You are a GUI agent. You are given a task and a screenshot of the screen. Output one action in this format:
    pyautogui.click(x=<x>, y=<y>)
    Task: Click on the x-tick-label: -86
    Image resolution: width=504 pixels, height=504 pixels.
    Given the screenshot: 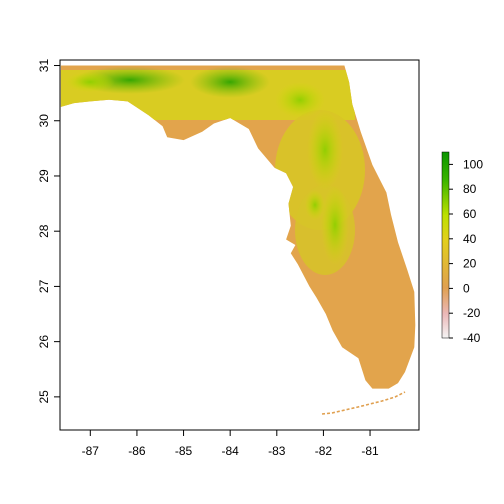 What is the action you would take?
    pyautogui.click(x=137, y=451)
    